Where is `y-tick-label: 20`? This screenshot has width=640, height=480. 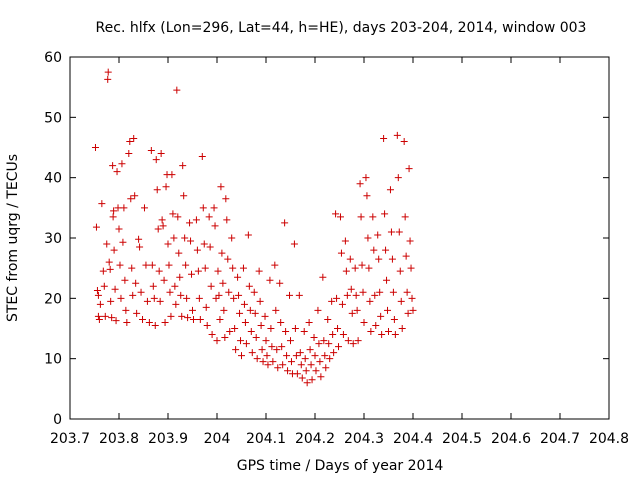 y-tick-label: 20 is located at coordinates (53, 299).